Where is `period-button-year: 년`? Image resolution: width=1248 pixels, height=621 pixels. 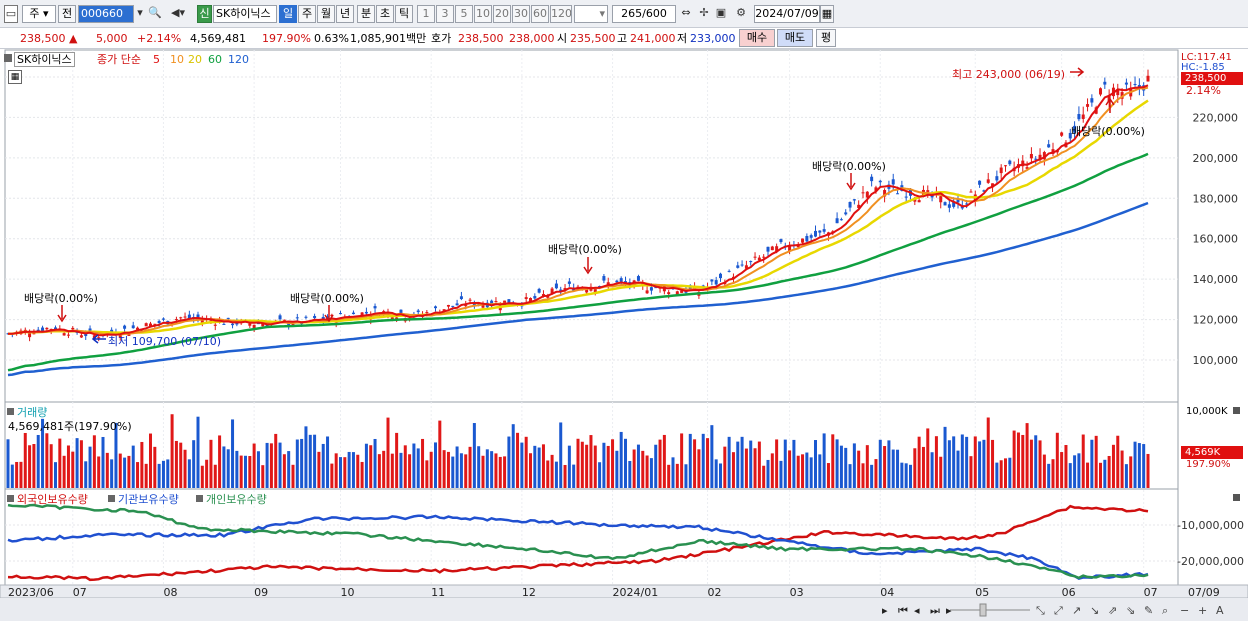 period-button-year: 년 is located at coordinates (345, 14).